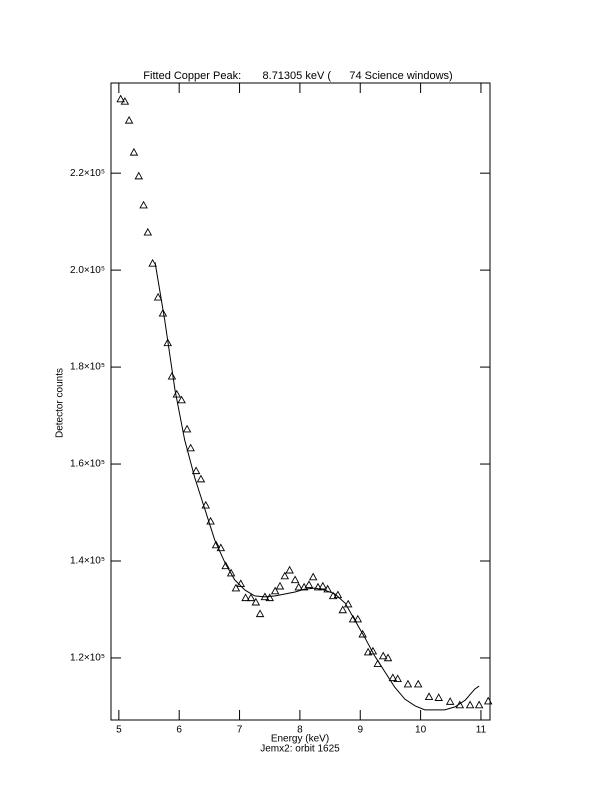  What do you see at coordinates (481, 730) in the screenshot?
I see `x-tick-label: 11` at bounding box center [481, 730].